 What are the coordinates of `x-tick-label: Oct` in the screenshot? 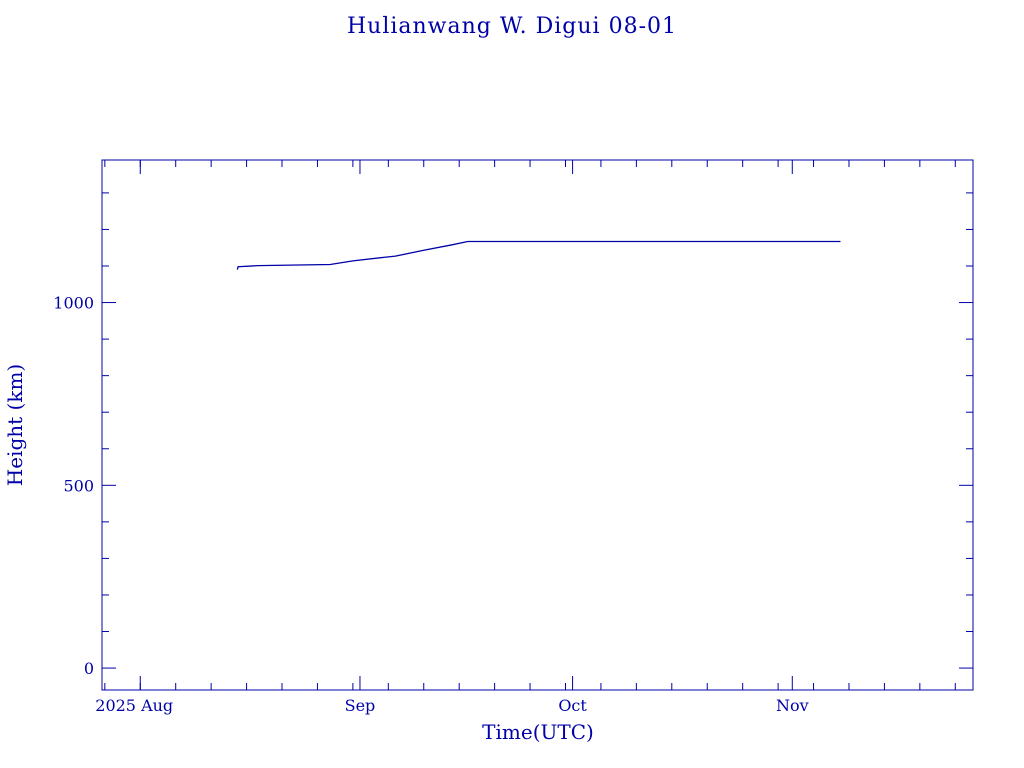 It's located at (572, 705).